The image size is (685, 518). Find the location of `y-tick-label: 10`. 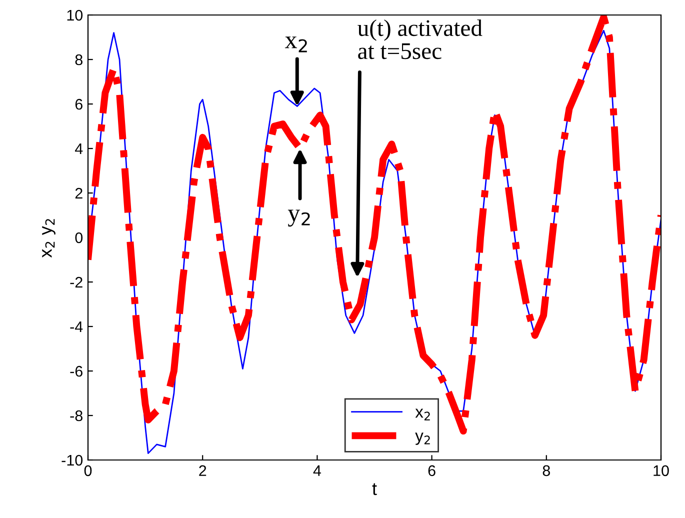

y-tick-label: 10 is located at coordinates (75, 15).